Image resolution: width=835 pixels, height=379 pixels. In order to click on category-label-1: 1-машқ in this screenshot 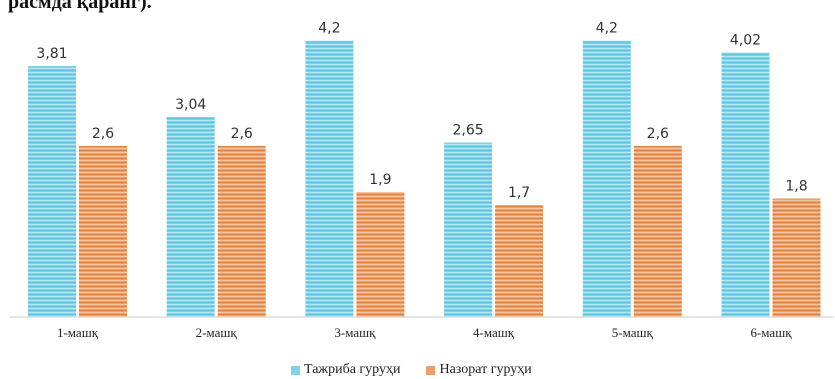, I will do `click(78, 332)`.